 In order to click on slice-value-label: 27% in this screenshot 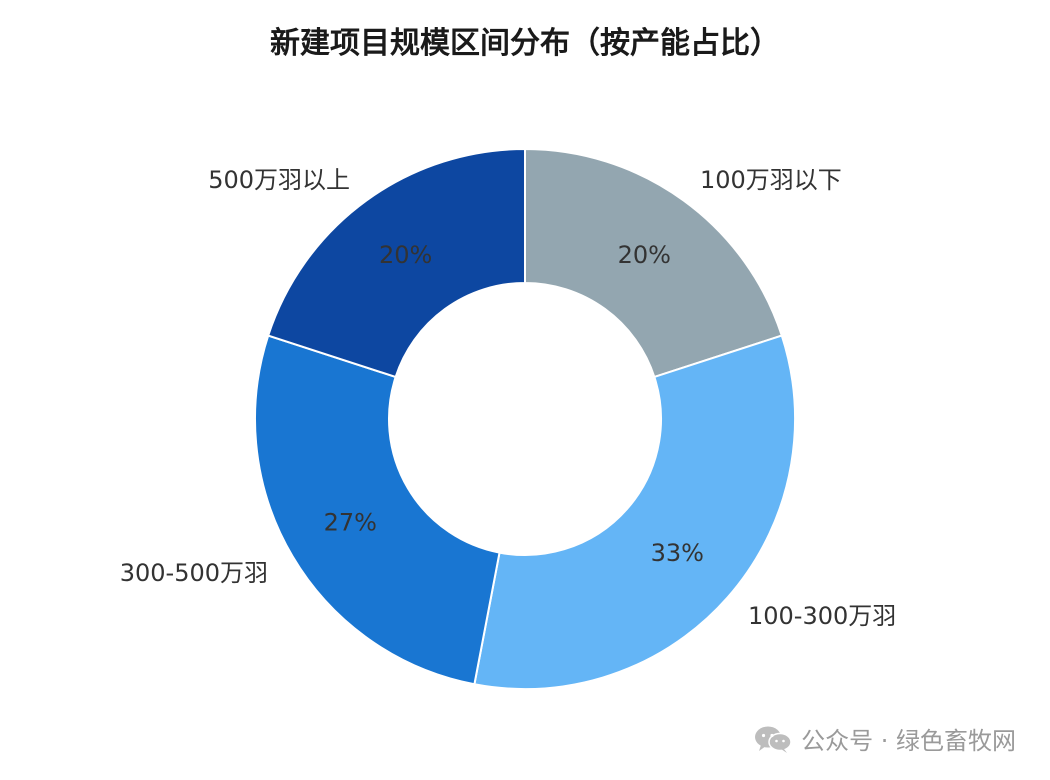, I will do `click(350, 522)`.